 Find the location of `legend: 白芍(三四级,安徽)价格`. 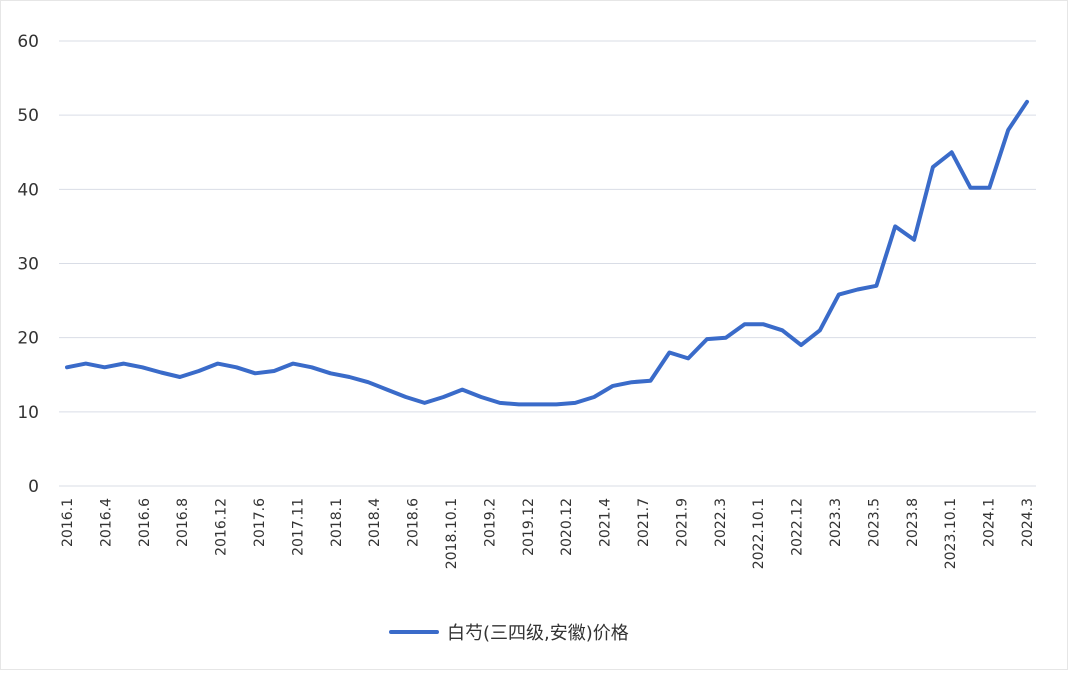

legend: 白芍(三四级,安徽)价格 is located at coordinates (510, 633).